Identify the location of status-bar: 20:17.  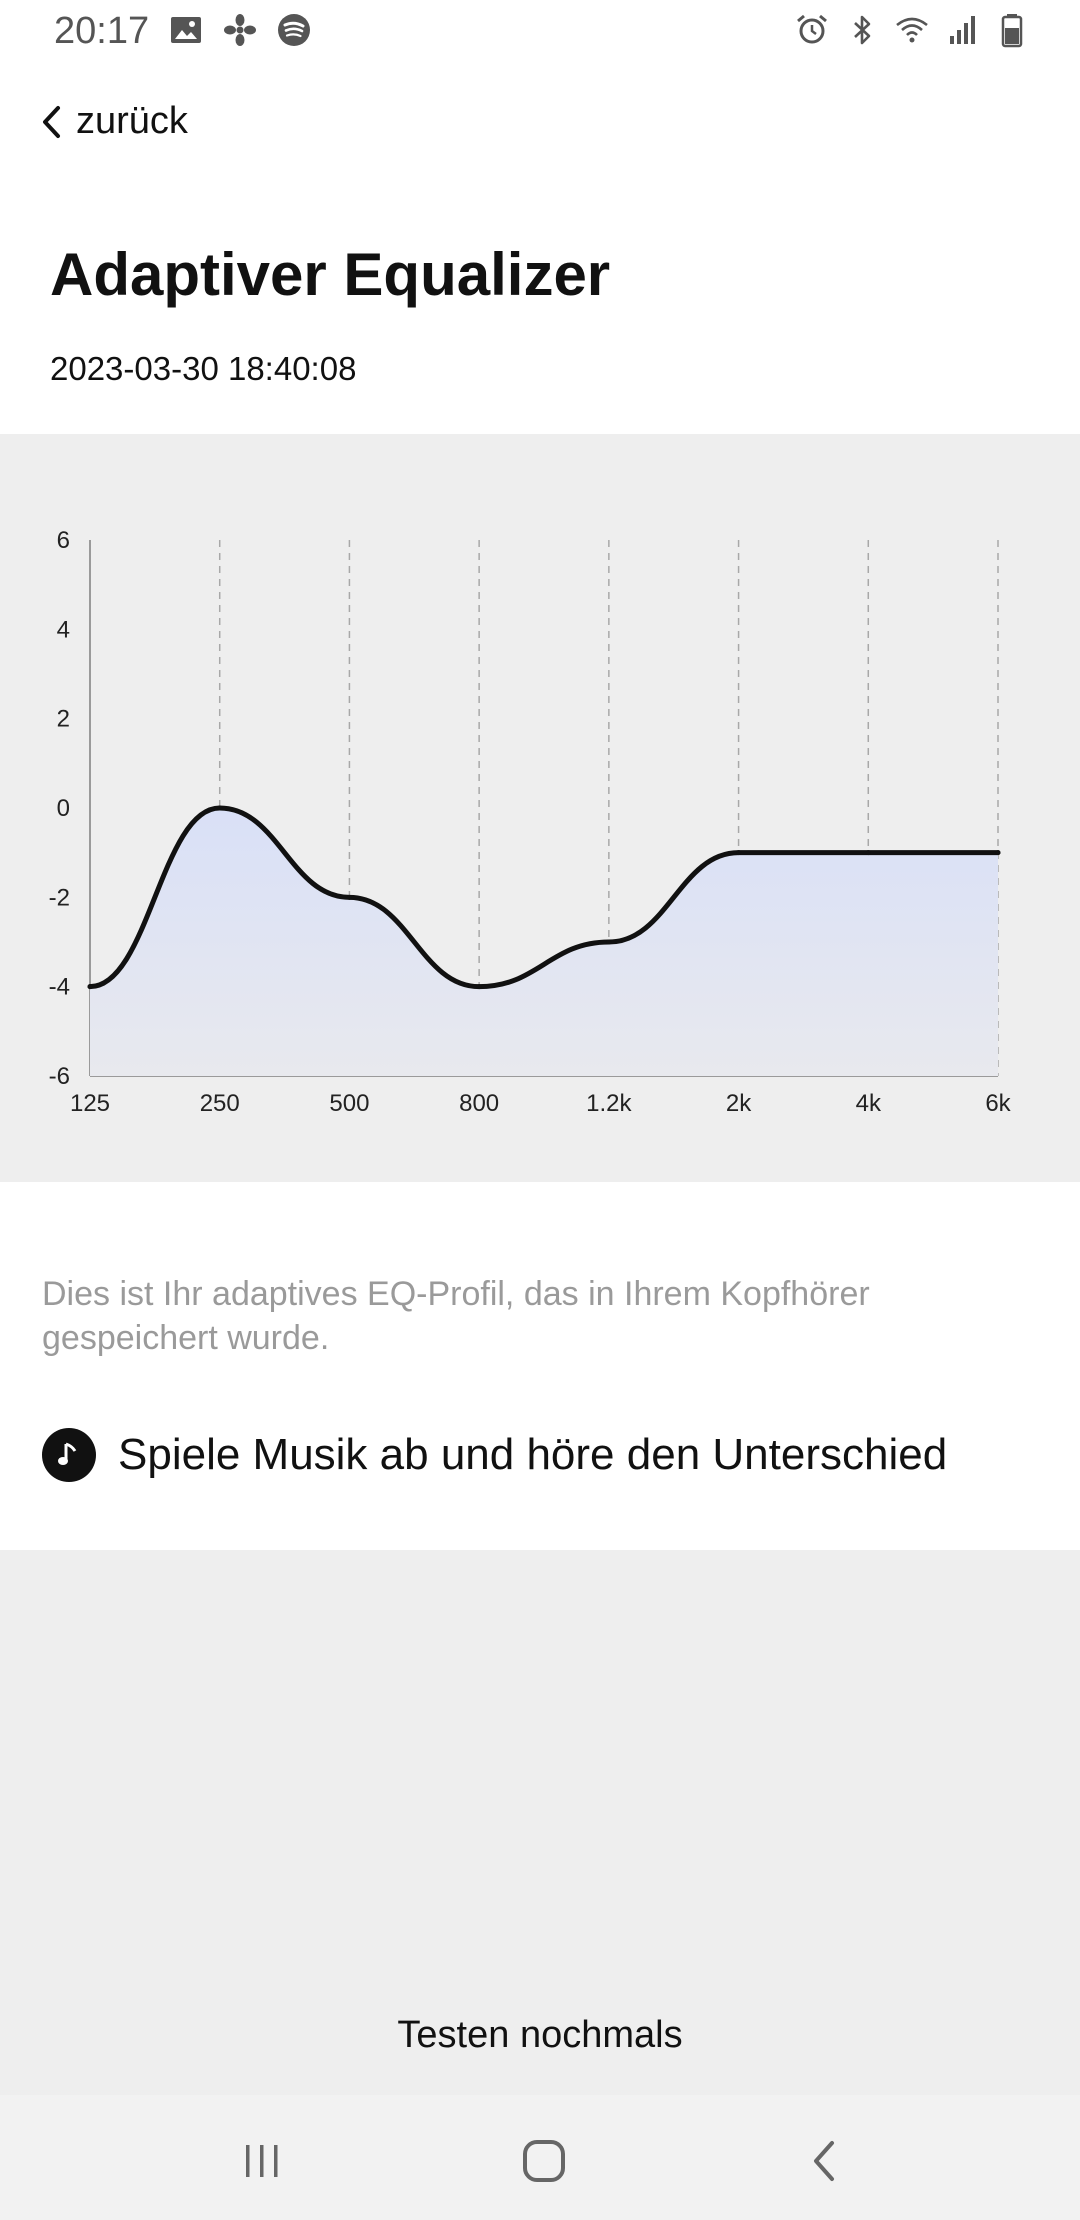
(540, 33).